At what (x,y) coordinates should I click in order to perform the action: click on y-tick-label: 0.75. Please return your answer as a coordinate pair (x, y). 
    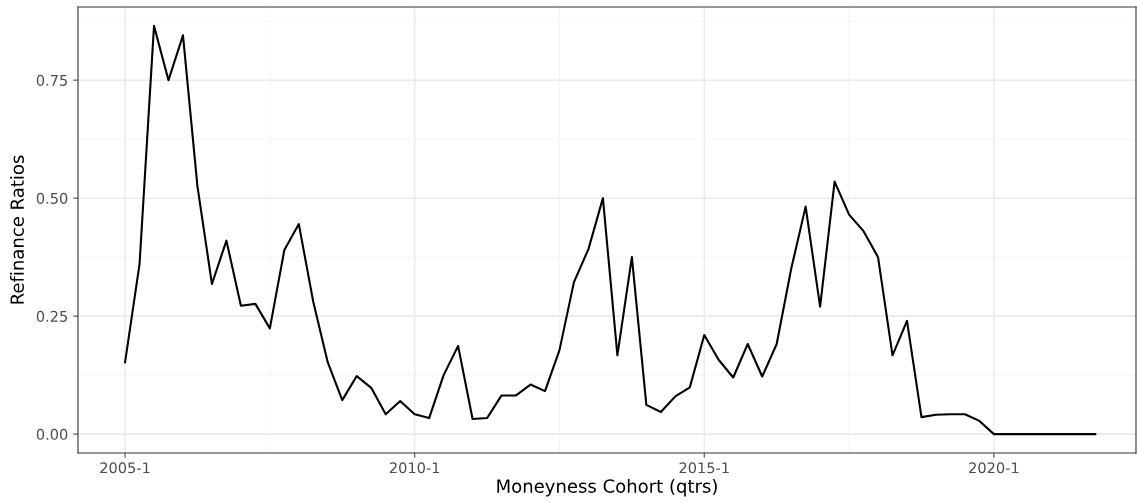
    Looking at the image, I should click on (51, 80).